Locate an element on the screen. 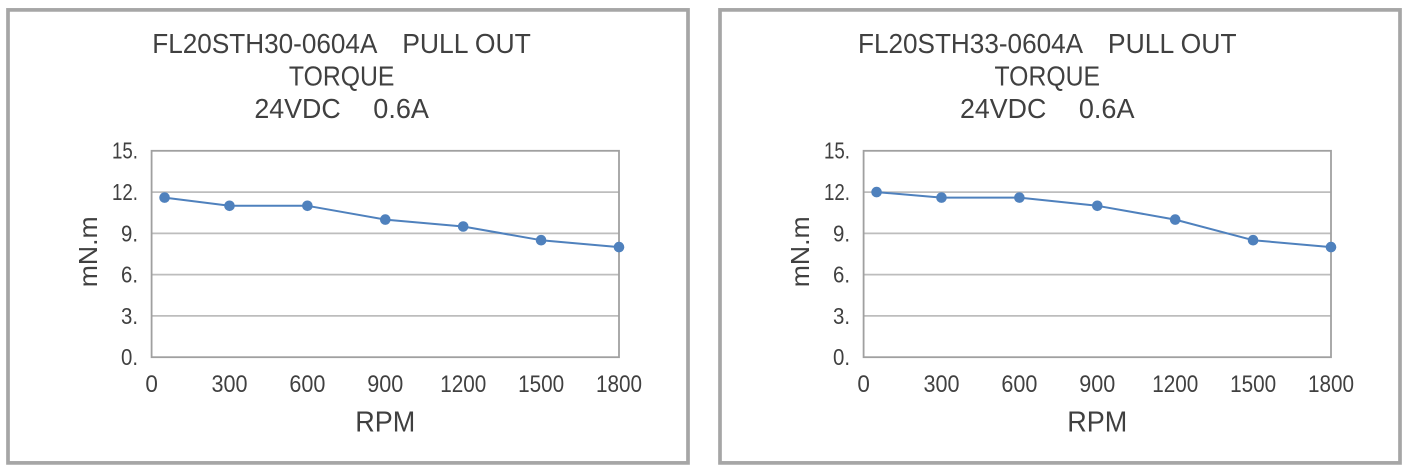 The image size is (1408, 473). svg-text: FL20STH30-0604A is located at coordinates (264, 43).